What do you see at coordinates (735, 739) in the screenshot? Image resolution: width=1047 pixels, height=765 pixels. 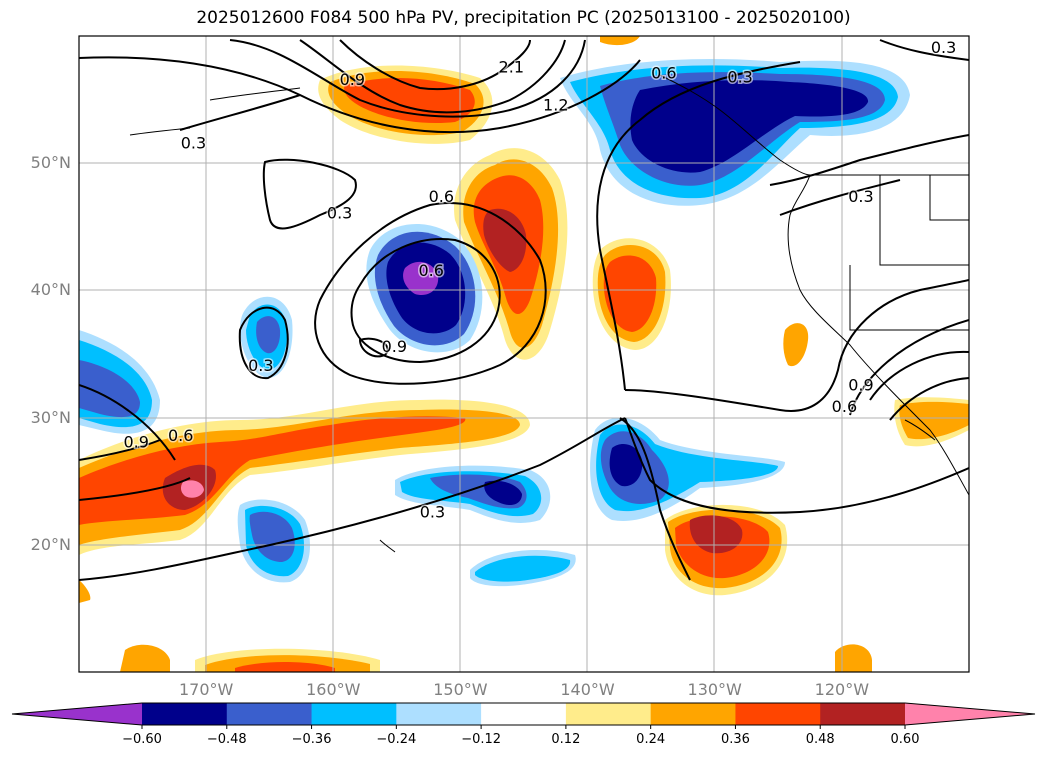 I see `colorbar-tick-label: 0.36` at bounding box center [735, 739].